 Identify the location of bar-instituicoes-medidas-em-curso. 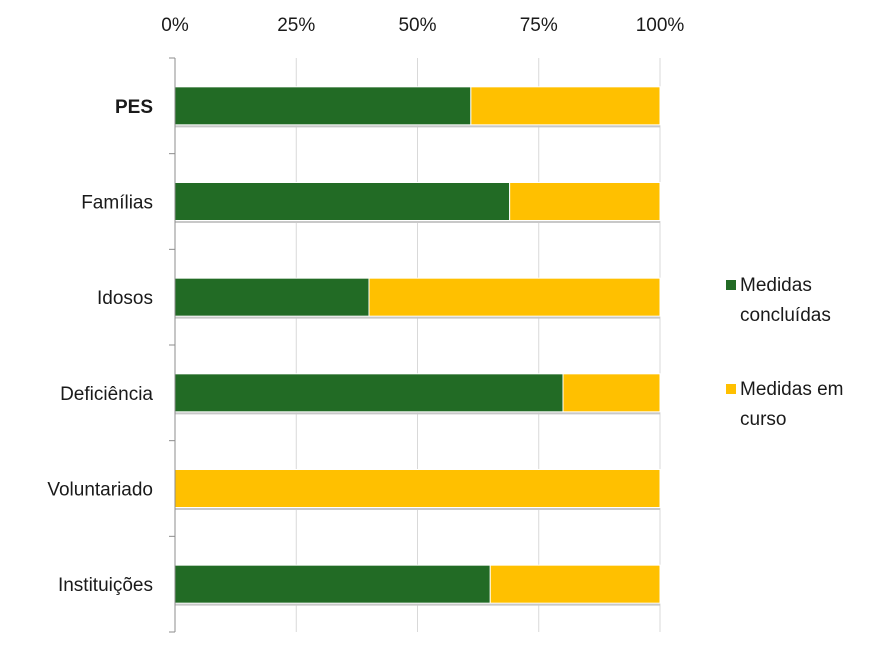
(575, 584).